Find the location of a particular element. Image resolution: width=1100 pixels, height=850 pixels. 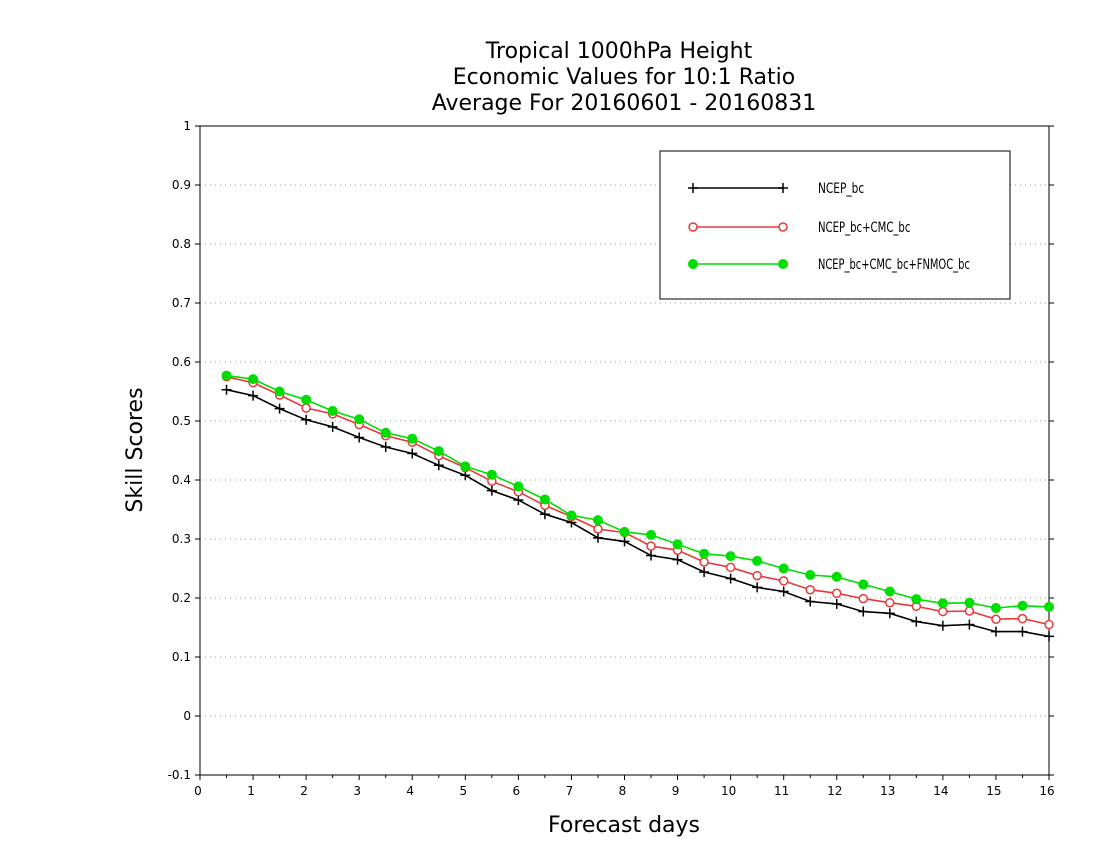

x-tick-label: 4 is located at coordinates (410, 791).